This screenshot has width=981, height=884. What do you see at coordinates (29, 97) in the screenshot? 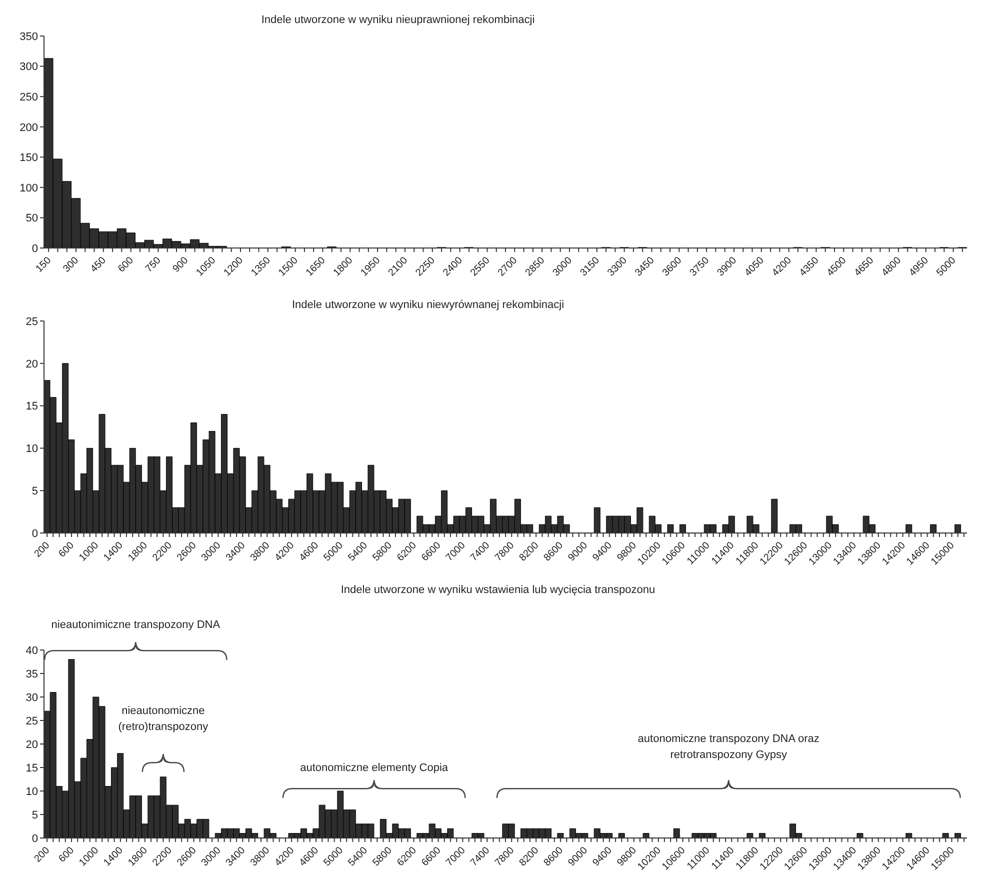
I see `y-tick-label: 250` at bounding box center [29, 97].